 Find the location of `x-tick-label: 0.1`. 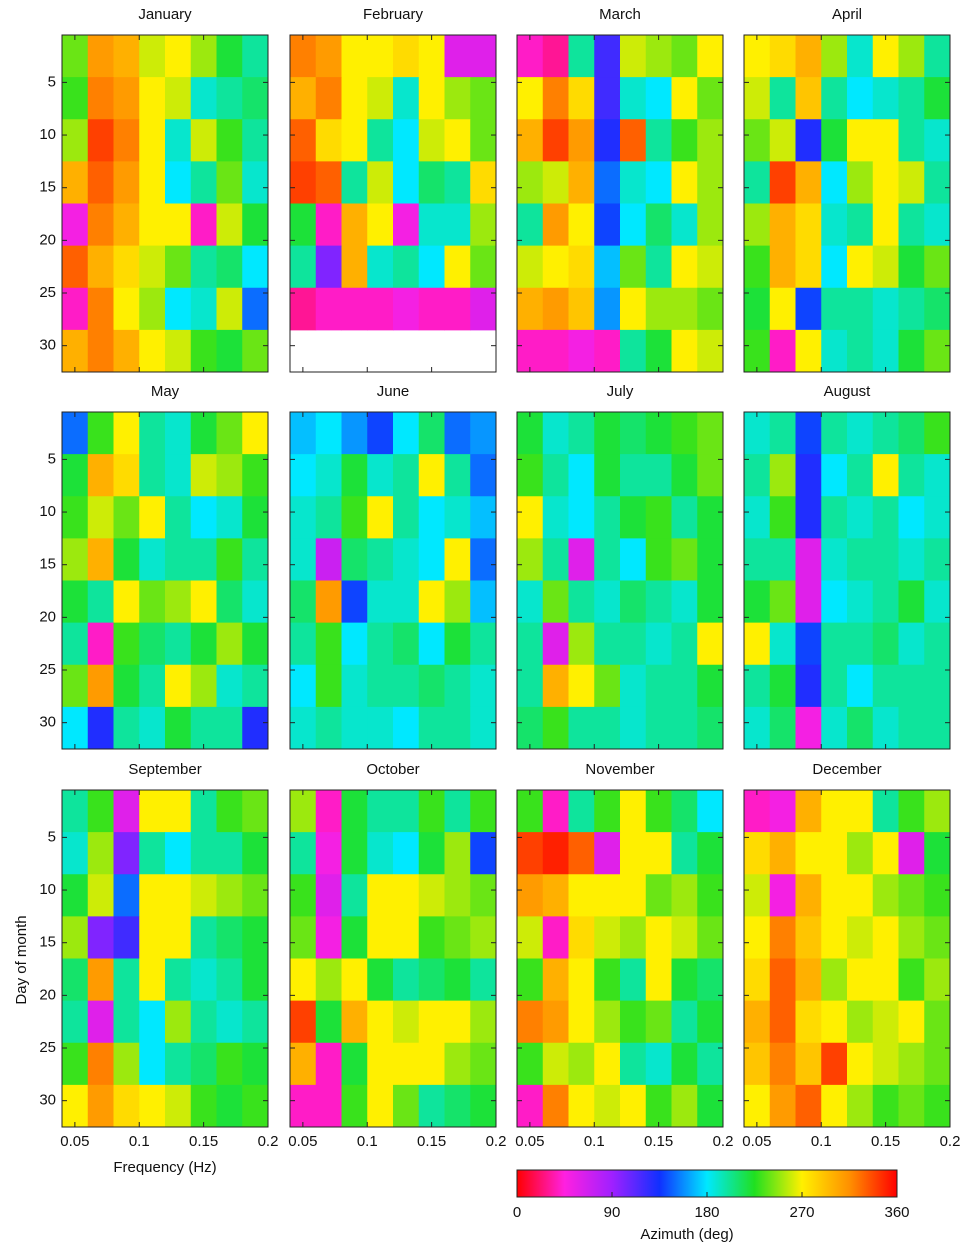

x-tick-label: 0.1 is located at coordinates (139, 1141).